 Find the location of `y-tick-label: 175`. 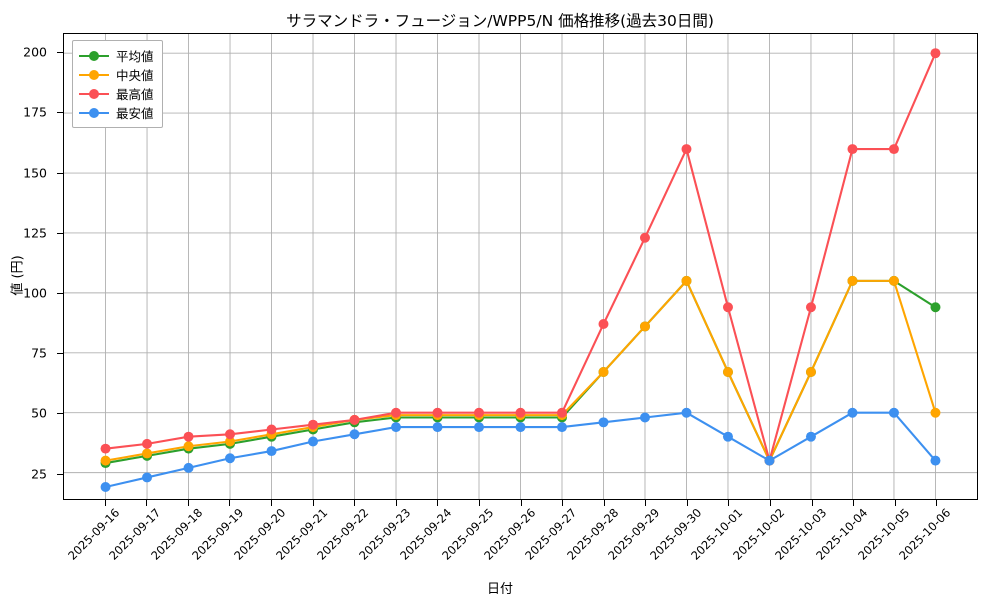

y-tick-label: 175 is located at coordinates (35, 112).